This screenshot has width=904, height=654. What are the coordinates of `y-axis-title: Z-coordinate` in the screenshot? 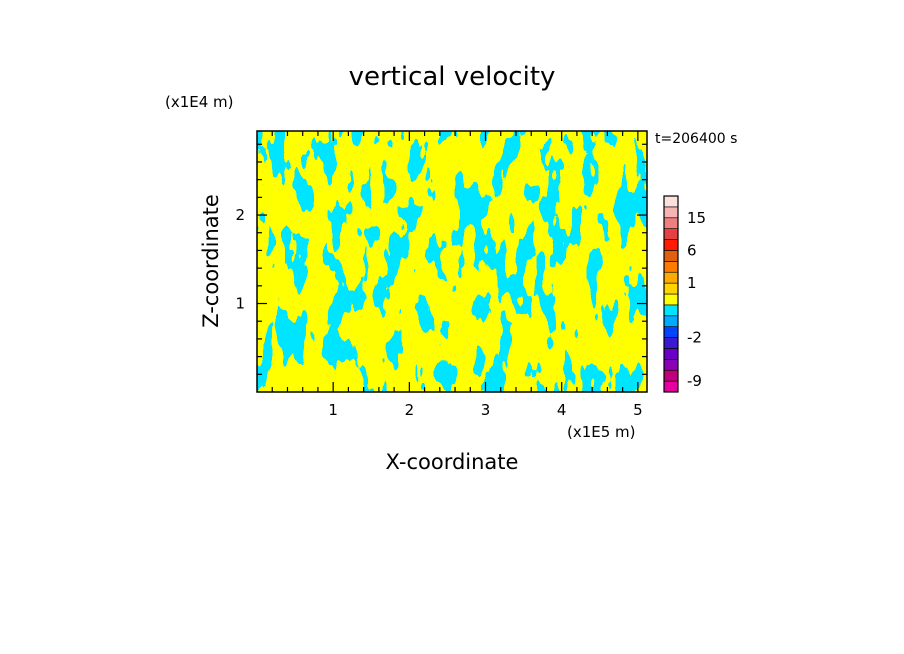 It's located at (211, 261).